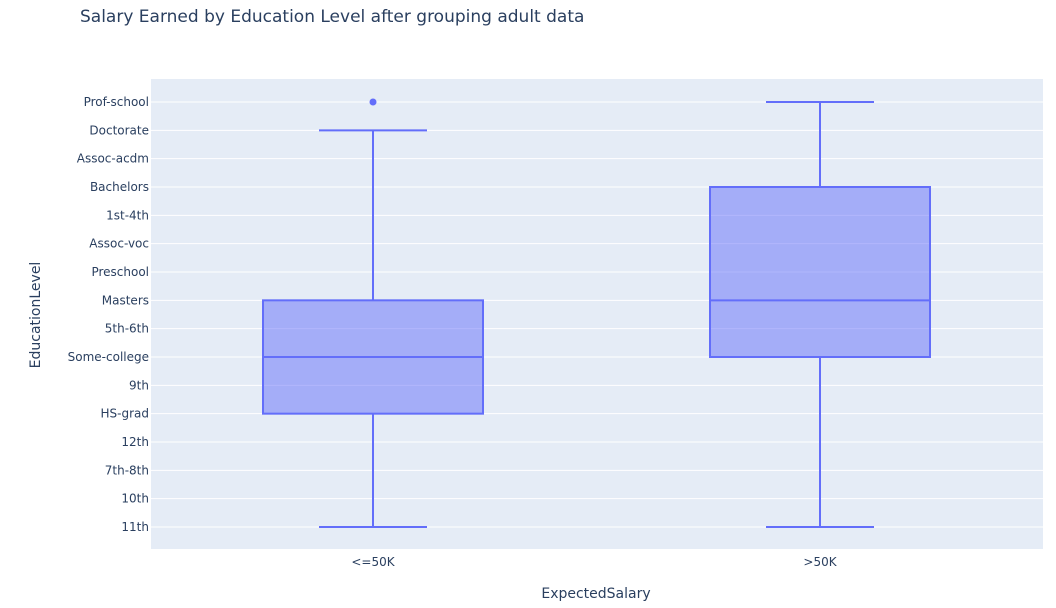 The width and height of the screenshot is (1056, 608). What do you see at coordinates (373, 562) in the screenshot?
I see `x-tick-label: <=50K` at bounding box center [373, 562].